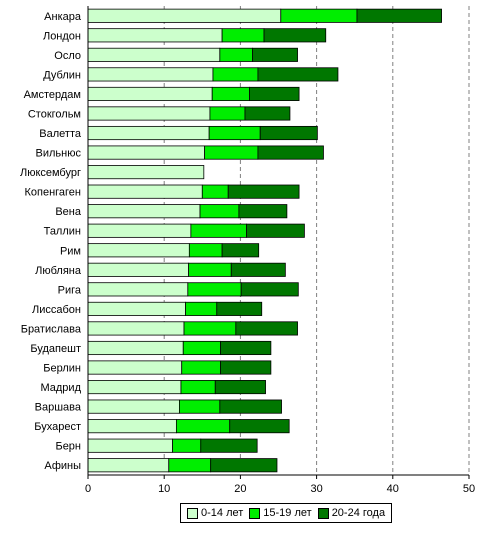  I want to click on x-tick-label-30: 30, so click(316, 489).